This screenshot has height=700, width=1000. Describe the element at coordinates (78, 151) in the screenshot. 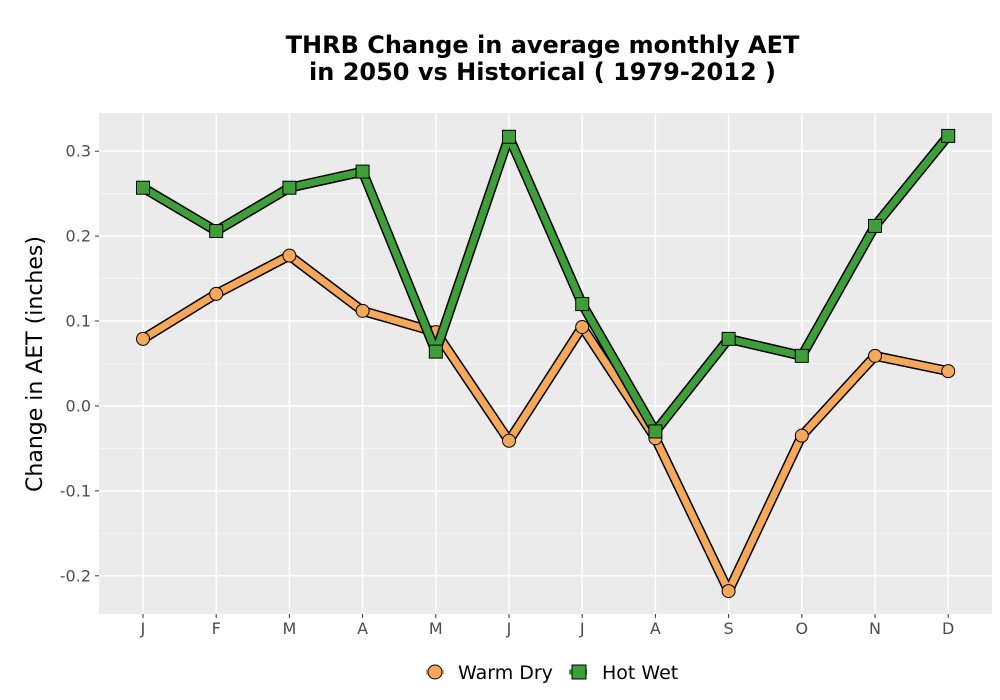

I see `y-tick-label: 0.3` at that location.